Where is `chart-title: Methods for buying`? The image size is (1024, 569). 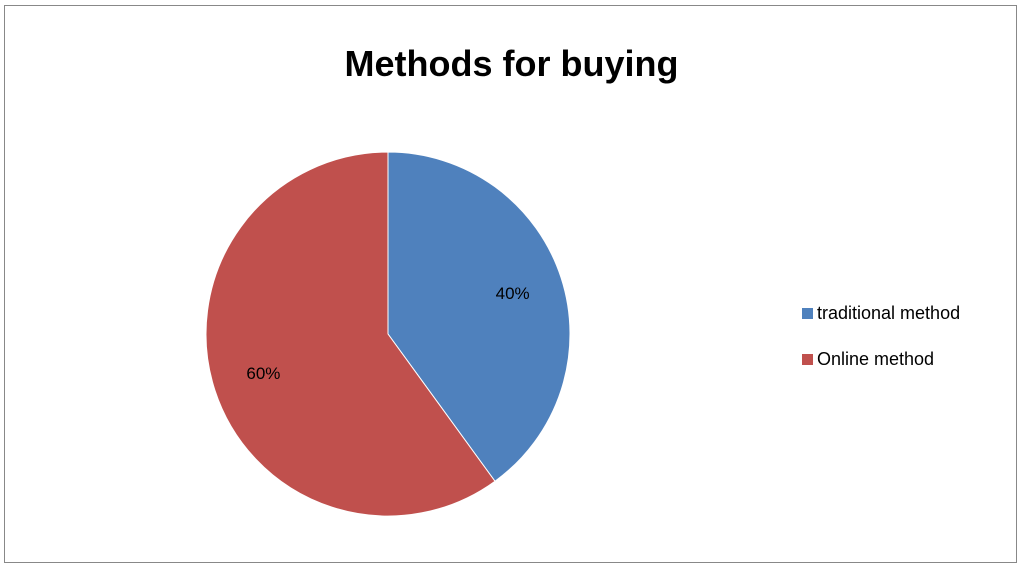 chart-title: Methods for buying is located at coordinates (511, 63).